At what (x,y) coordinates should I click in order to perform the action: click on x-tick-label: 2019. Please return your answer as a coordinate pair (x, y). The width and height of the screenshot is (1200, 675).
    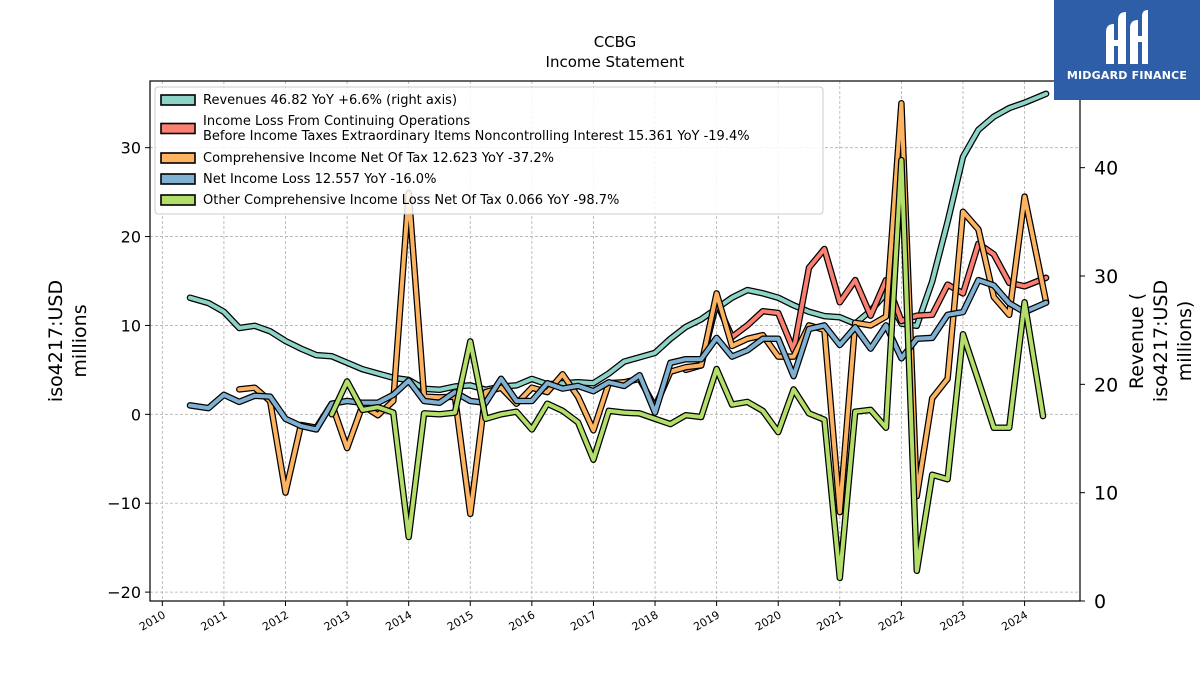
    Looking at the image, I should click on (706, 620).